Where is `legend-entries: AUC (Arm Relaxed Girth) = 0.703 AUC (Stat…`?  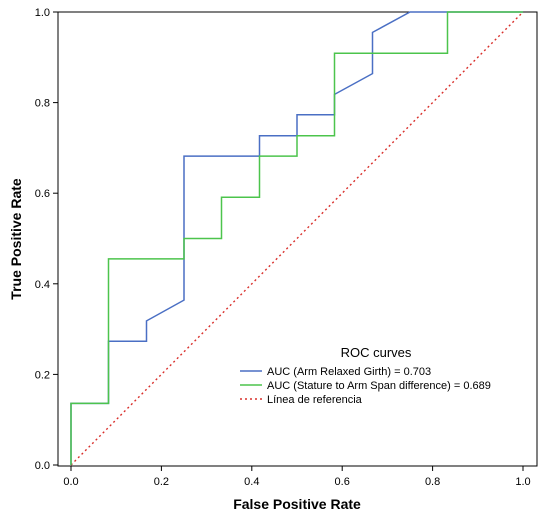 legend-entries: AUC (Arm Relaxed Girth) = 0.703 AUC (Stat… is located at coordinates (365, 386).